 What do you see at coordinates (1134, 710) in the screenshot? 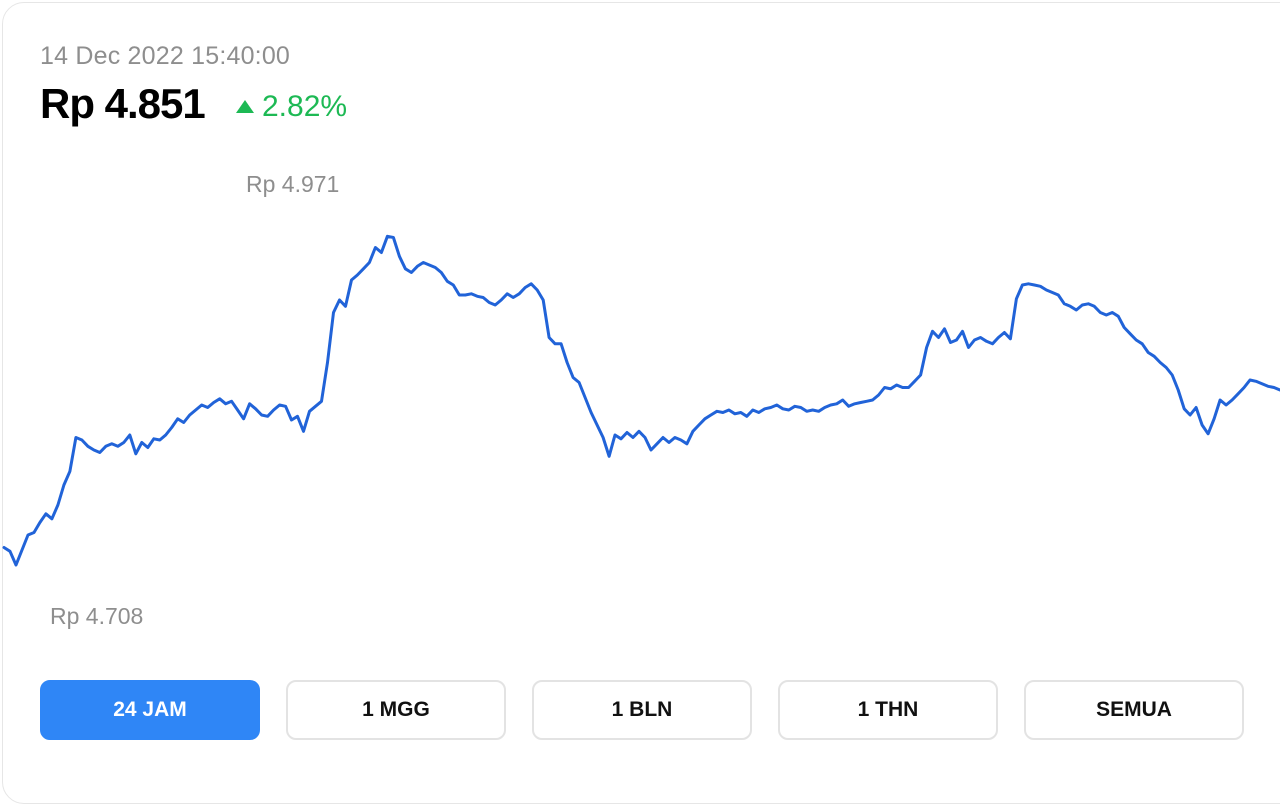
I see `range-button-semua: SEMUA` at bounding box center [1134, 710].